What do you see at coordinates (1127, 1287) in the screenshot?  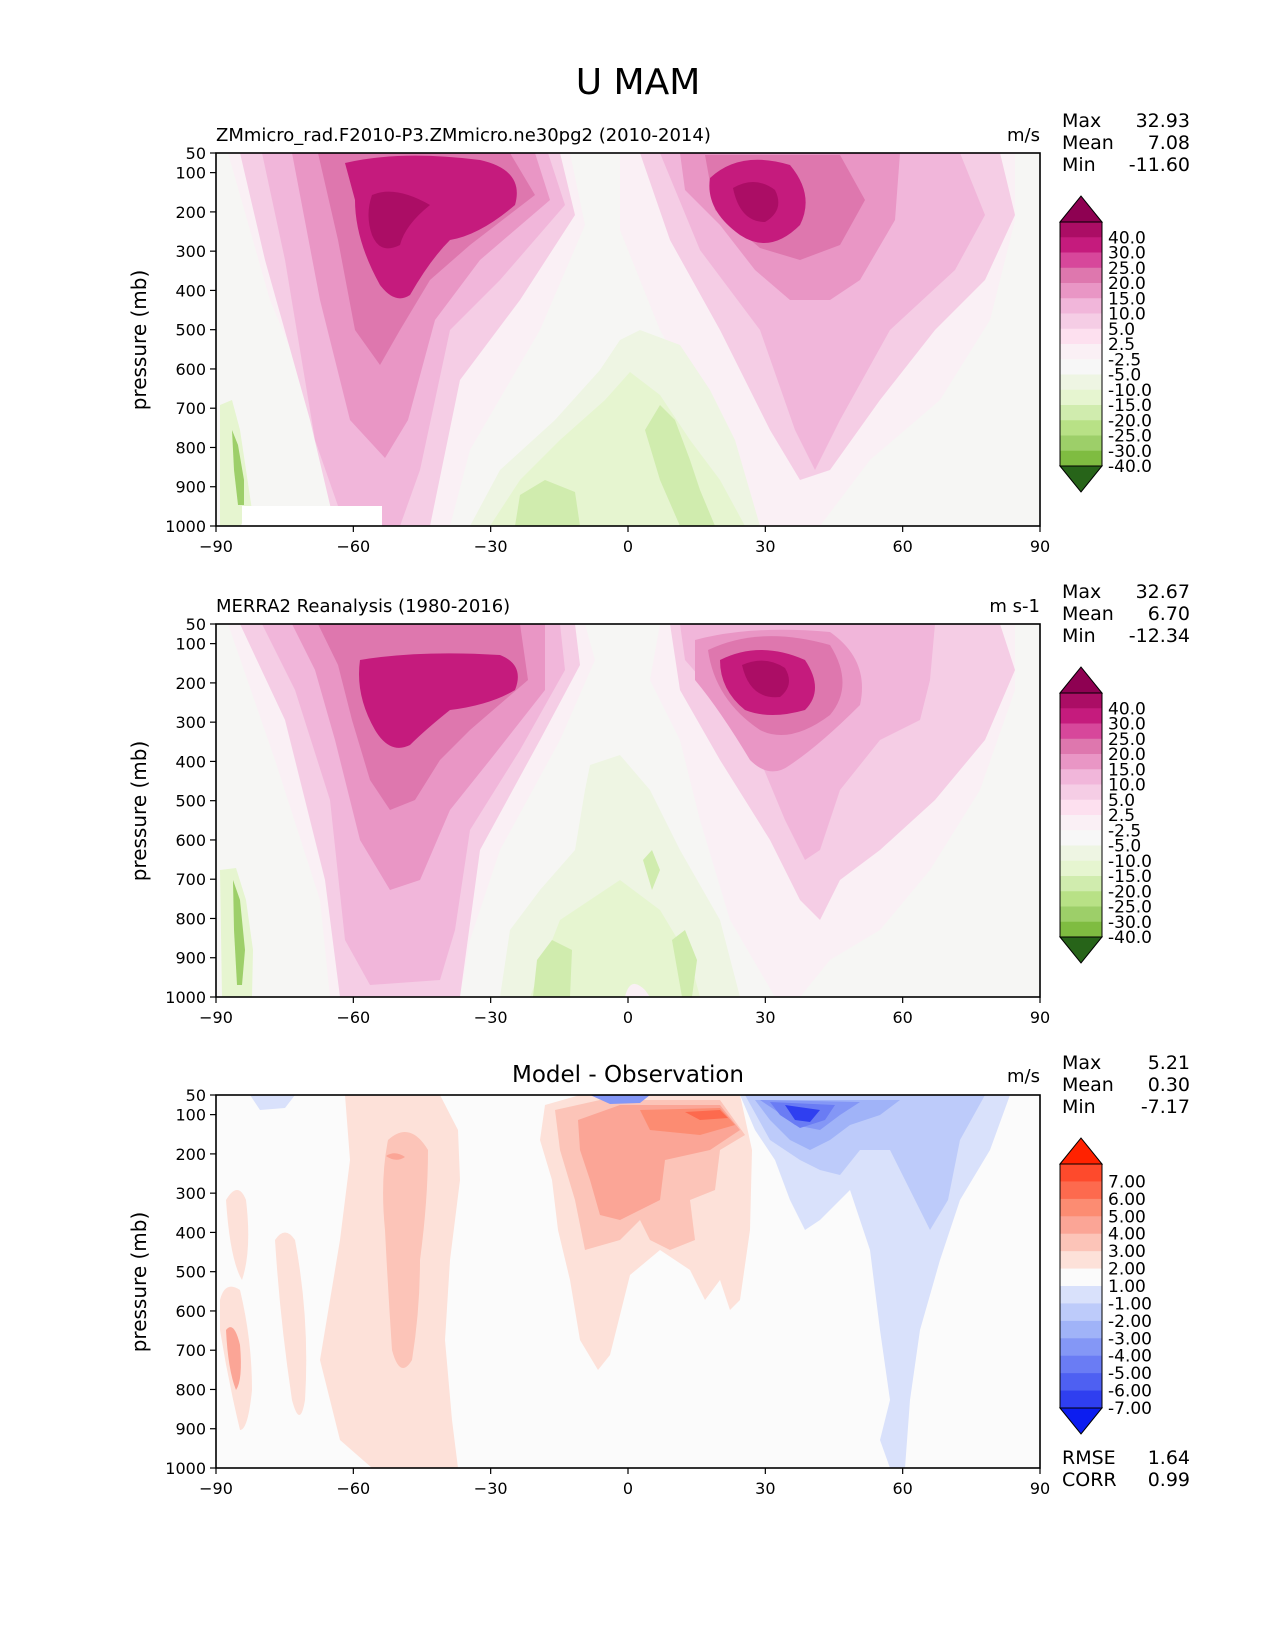 I see `colorbar-label: 1.00` at bounding box center [1127, 1287].